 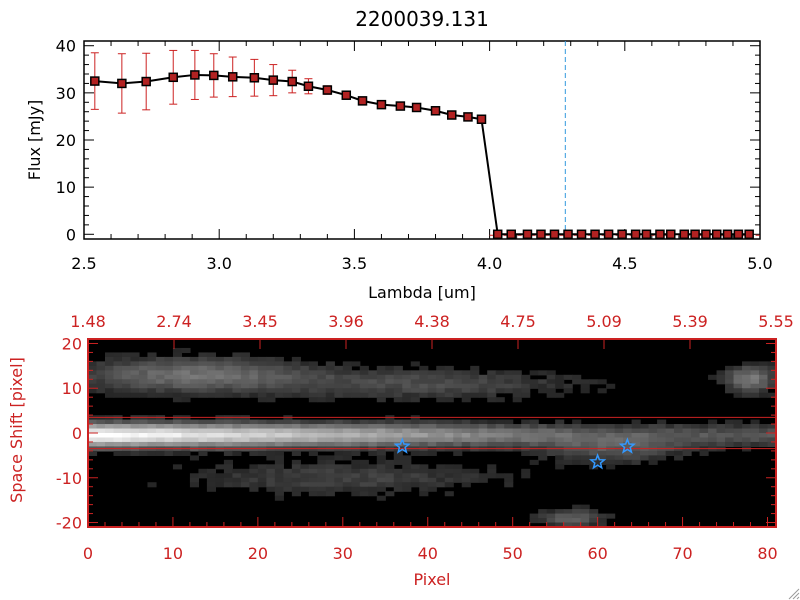 What do you see at coordinates (767, 553) in the screenshot?
I see `x-tick-label: 80` at bounding box center [767, 553].